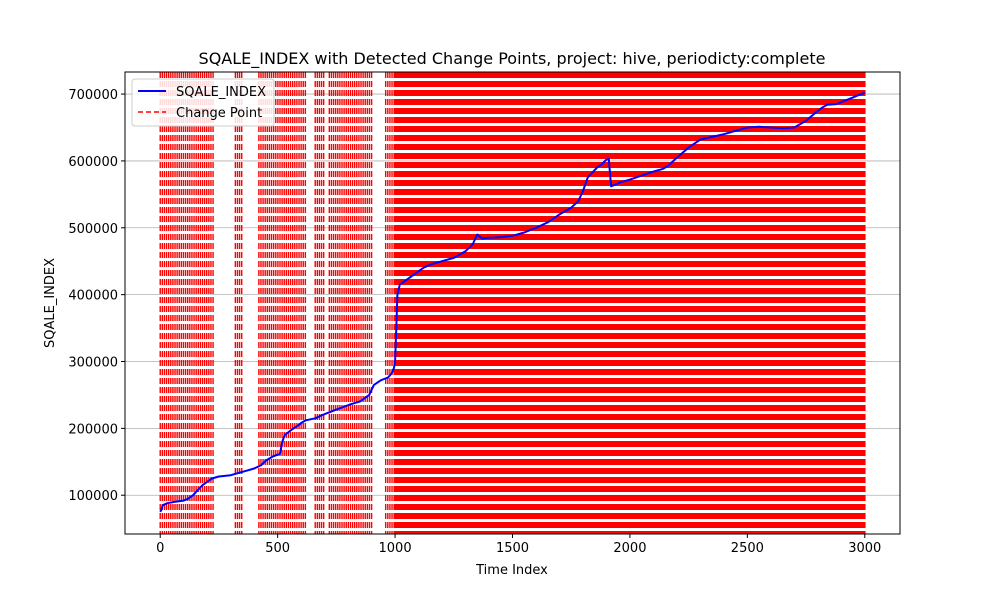 The width and height of the screenshot is (1000, 604). Describe the element at coordinates (93, 429) in the screenshot. I see `y-tick-label-1: 200000` at that location.